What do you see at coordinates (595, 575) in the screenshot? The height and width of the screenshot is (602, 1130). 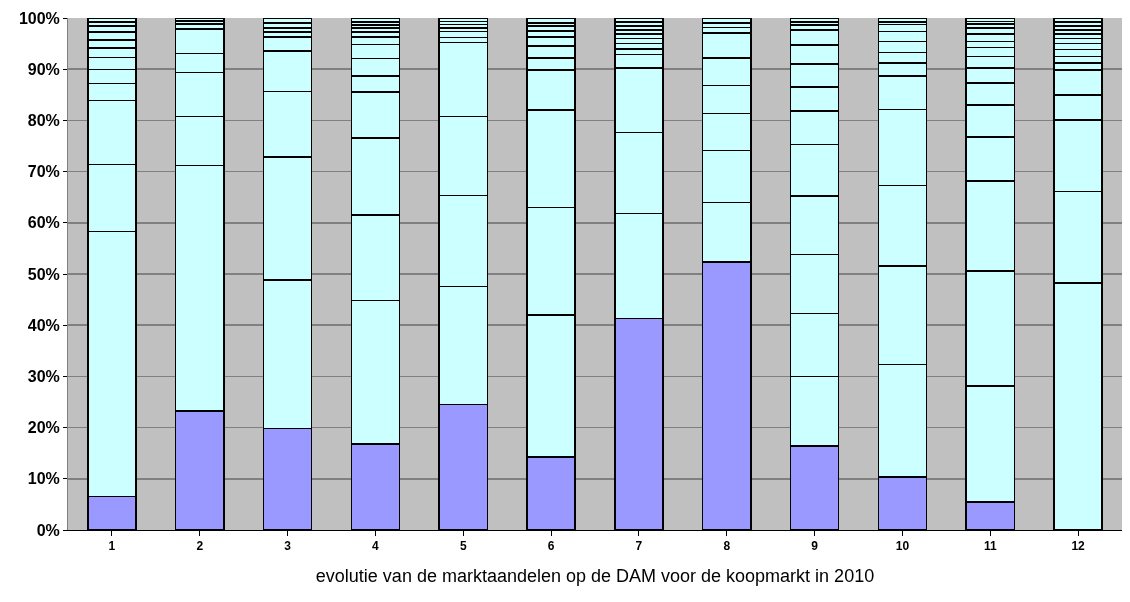 I see `x-axis-title: evolutie van de marktaandelen op de DAM voor de koopmarkt in 2010` at bounding box center [595, 575].